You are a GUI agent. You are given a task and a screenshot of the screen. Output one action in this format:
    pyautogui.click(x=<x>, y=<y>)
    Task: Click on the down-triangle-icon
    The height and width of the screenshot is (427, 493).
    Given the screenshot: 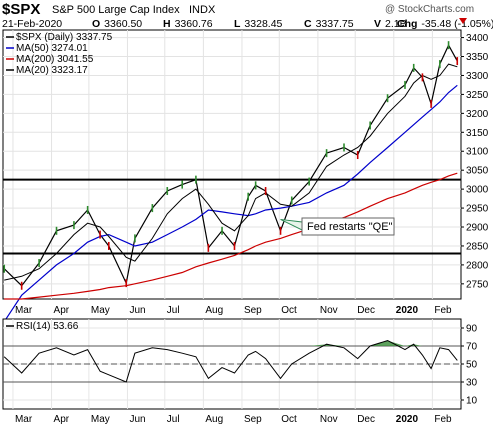 What is the action you would take?
    pyautogui.click(x=463, y=21)
    